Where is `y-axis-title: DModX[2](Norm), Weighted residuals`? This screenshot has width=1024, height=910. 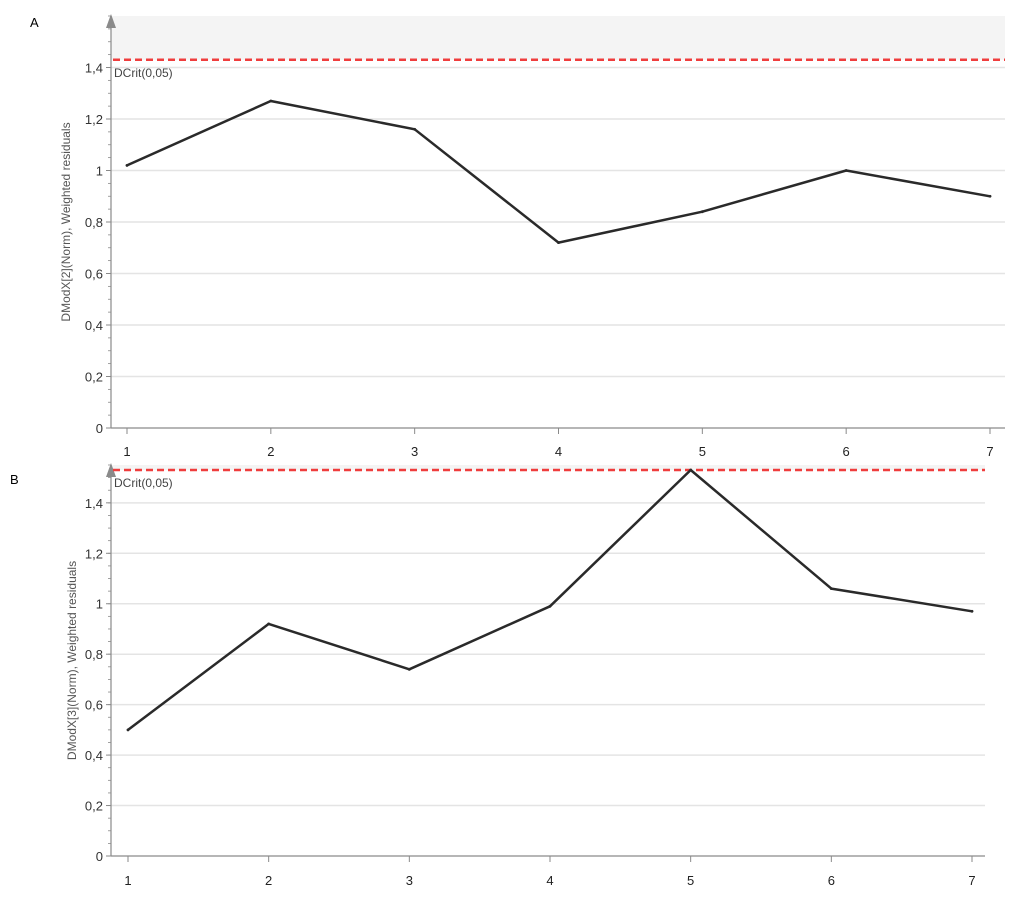
y-axis-title: DModX[2](Norm), Weighted residuals is located at coordinates (66, 221).